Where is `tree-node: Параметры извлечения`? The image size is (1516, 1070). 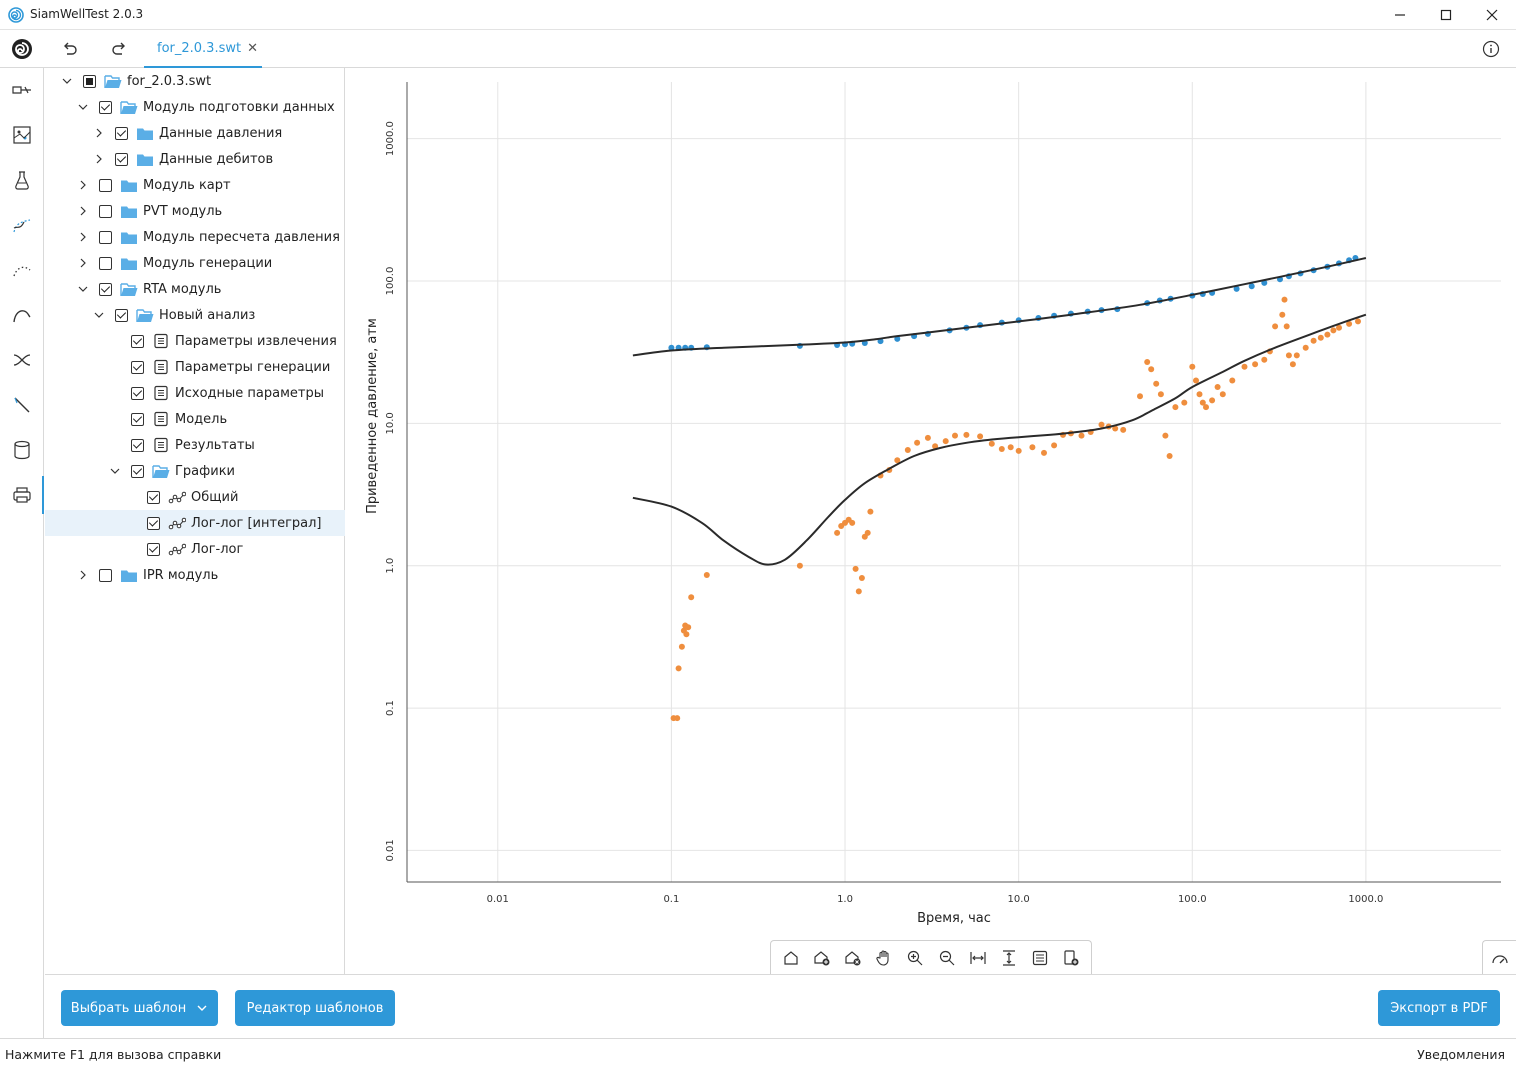 tree-node: Параметры извлечения is located at coordinates (195, 341).